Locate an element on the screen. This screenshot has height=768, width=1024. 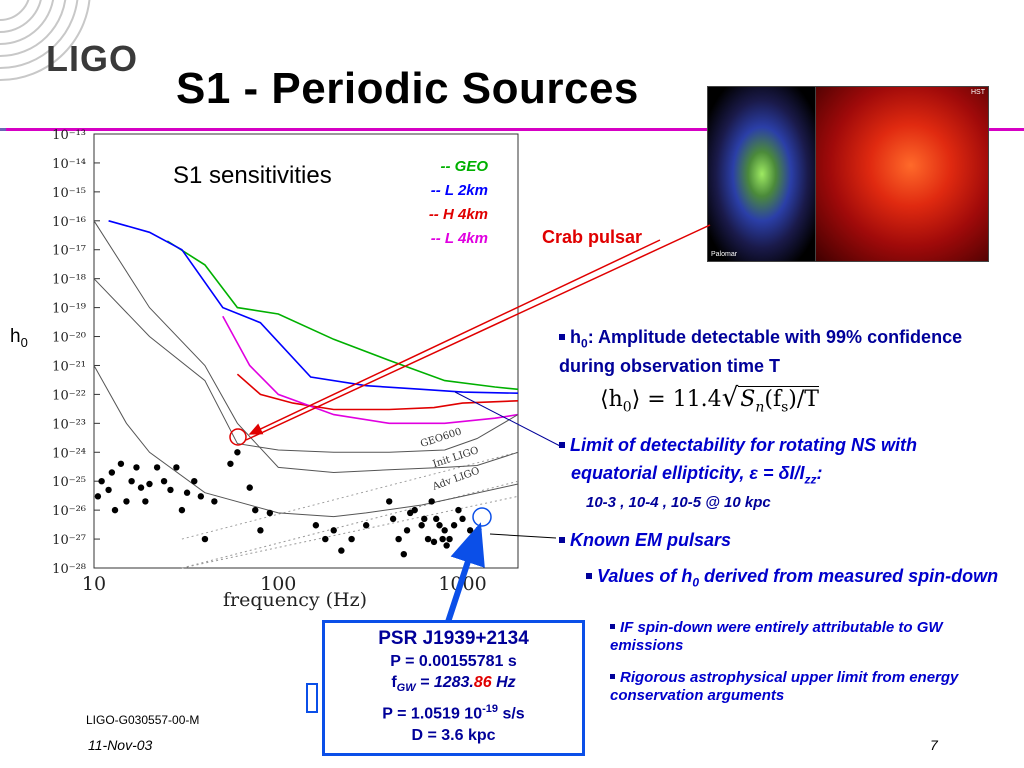
y-tick-label: 10⁻²⁶ is located at coordinates (69, 511).